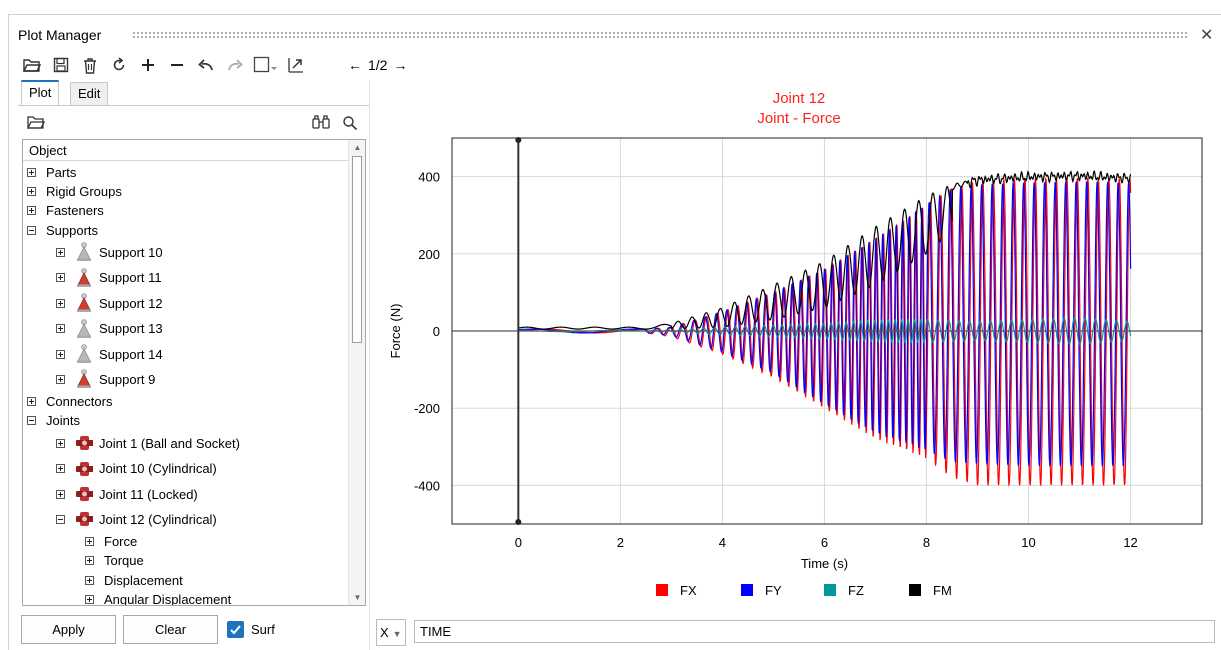  Describe the element at coordinates (274, 65) in the screenshot. I see `dropdown-icon` at that location.